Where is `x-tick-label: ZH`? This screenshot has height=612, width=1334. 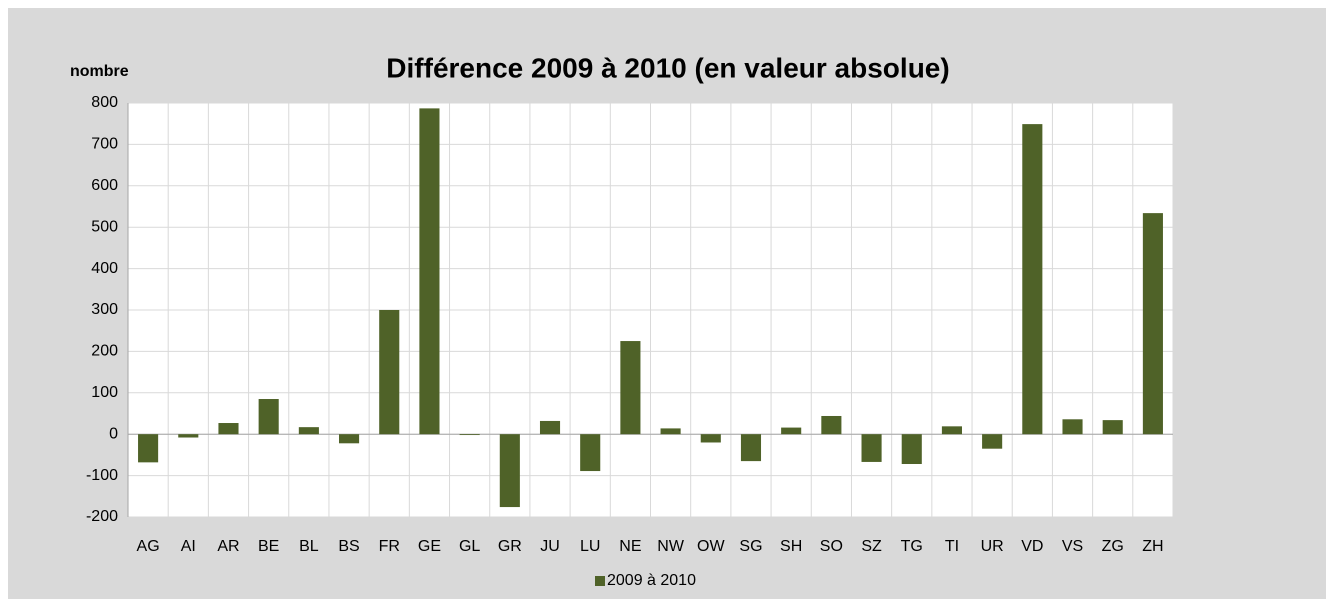 x-tick-label: ZH is located at coordinates (1152, 546).